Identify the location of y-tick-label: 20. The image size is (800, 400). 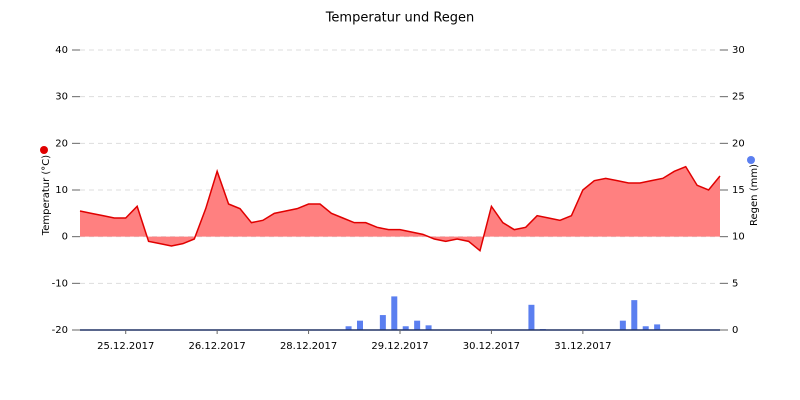
(61, 143).